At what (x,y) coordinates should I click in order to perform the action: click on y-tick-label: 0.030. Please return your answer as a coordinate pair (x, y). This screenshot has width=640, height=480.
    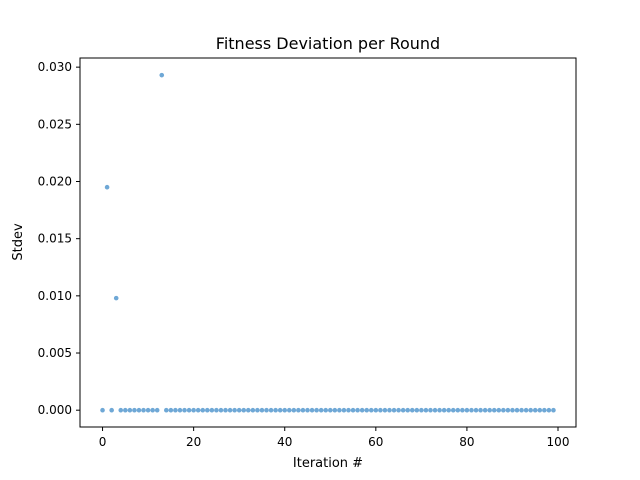
    Looking at the image, I should click on (55, 67).